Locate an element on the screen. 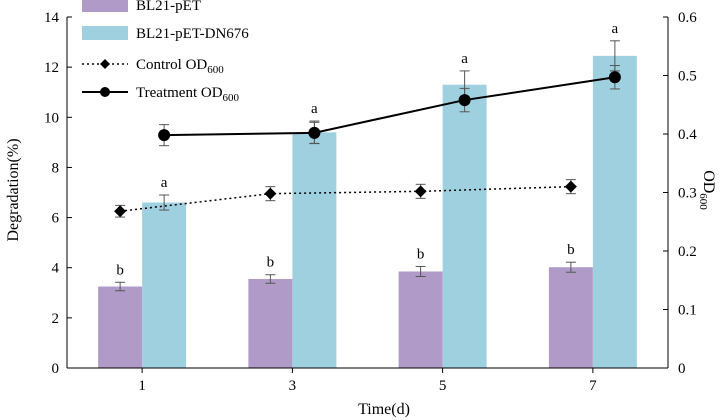 This screenshot has width=722, height=420. legend-label: BL21-pET-DN676 is located at coordinates (192, 34).